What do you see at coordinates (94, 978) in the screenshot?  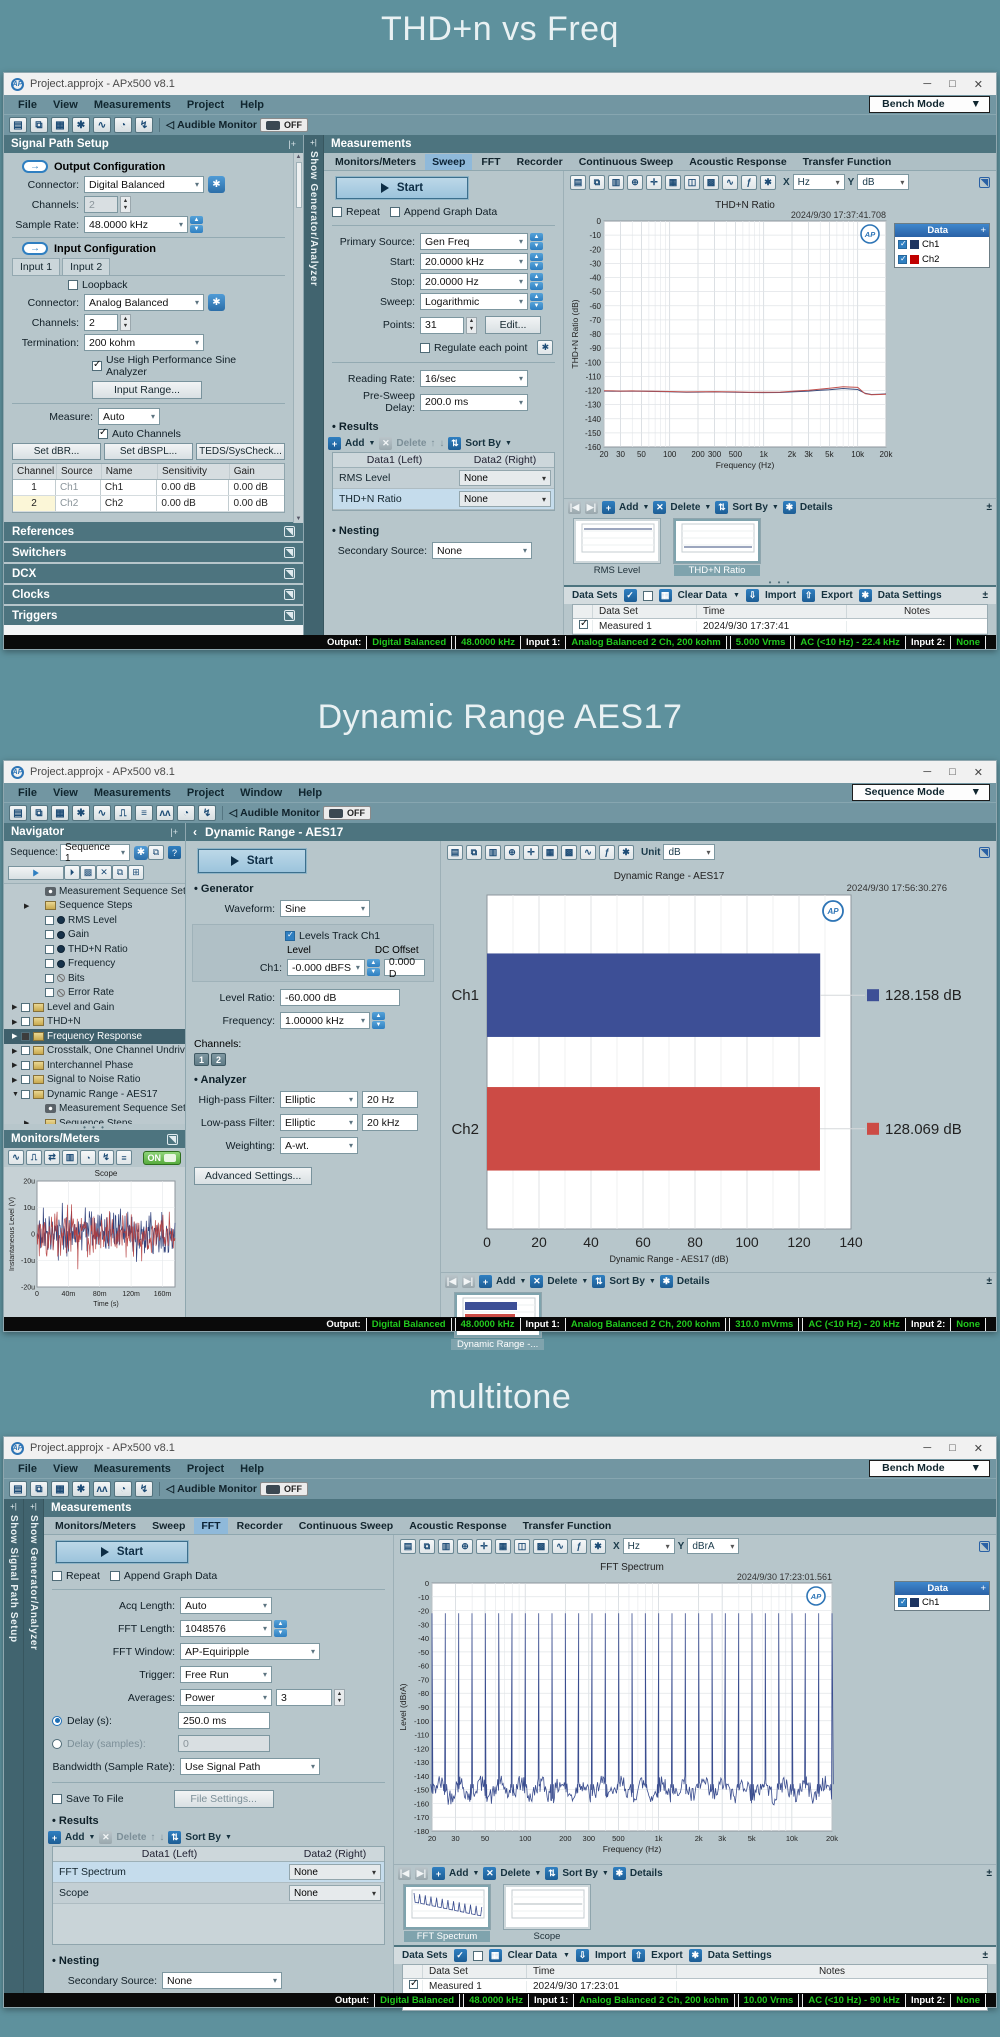 I see `nav-tree-item: Bits` at bounding box center [94, 978].